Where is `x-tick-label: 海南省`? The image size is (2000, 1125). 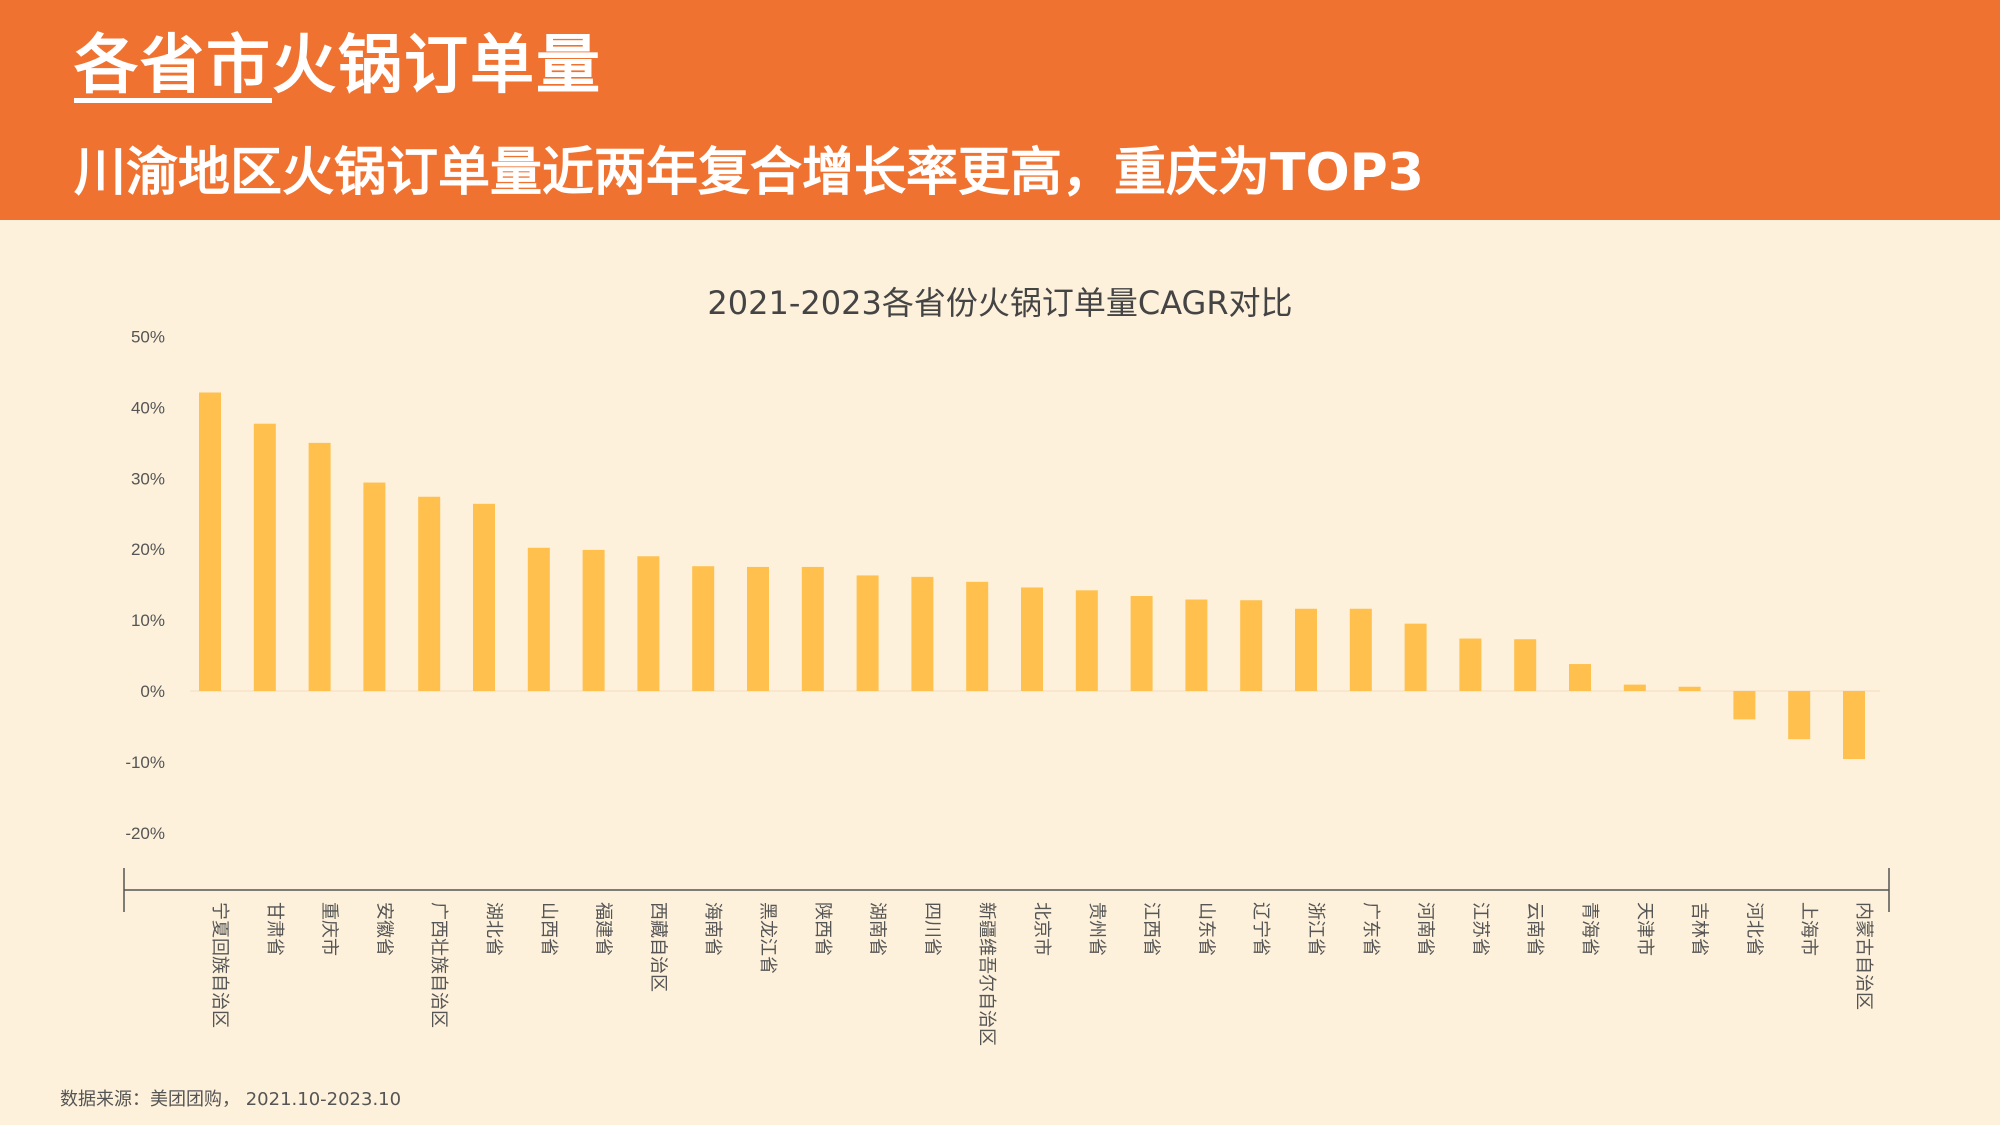 x-tick-label: 海南省 is located at coordinates (712, 929).